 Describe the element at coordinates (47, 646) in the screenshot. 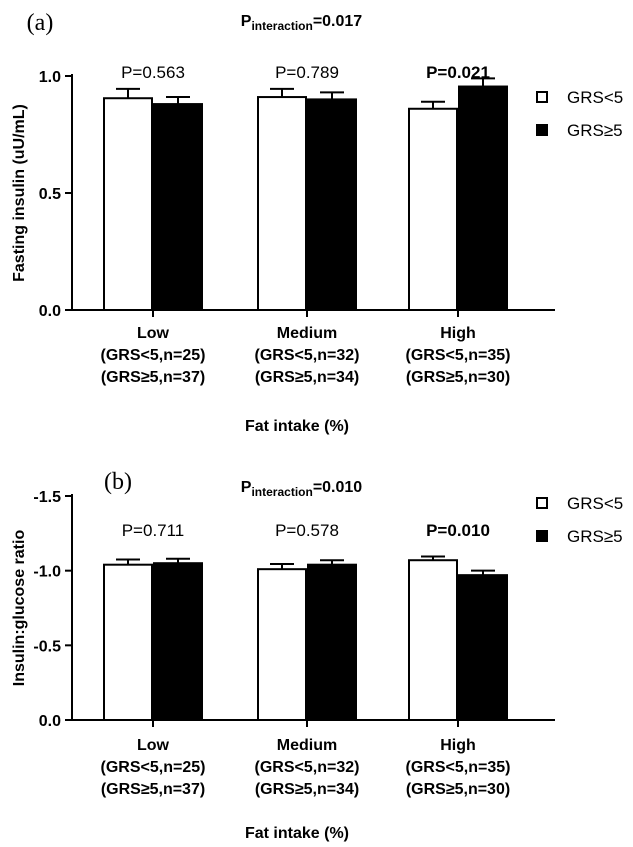

I see `y-tick-label: -0.5` at that location.